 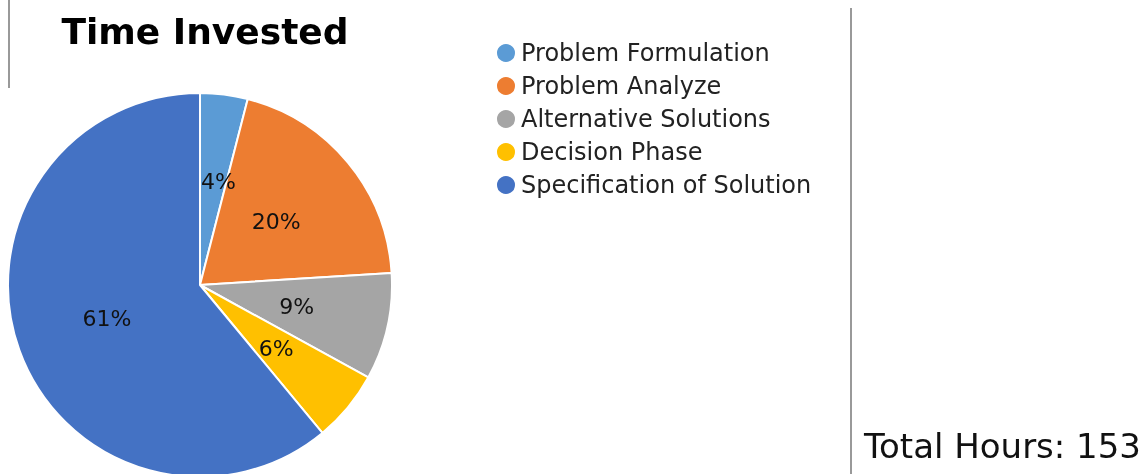 What do you see at coordinates (666, 185) in the screenshot?
I see `legend-label: Specification of Solution` at bounding box center [666, 185].